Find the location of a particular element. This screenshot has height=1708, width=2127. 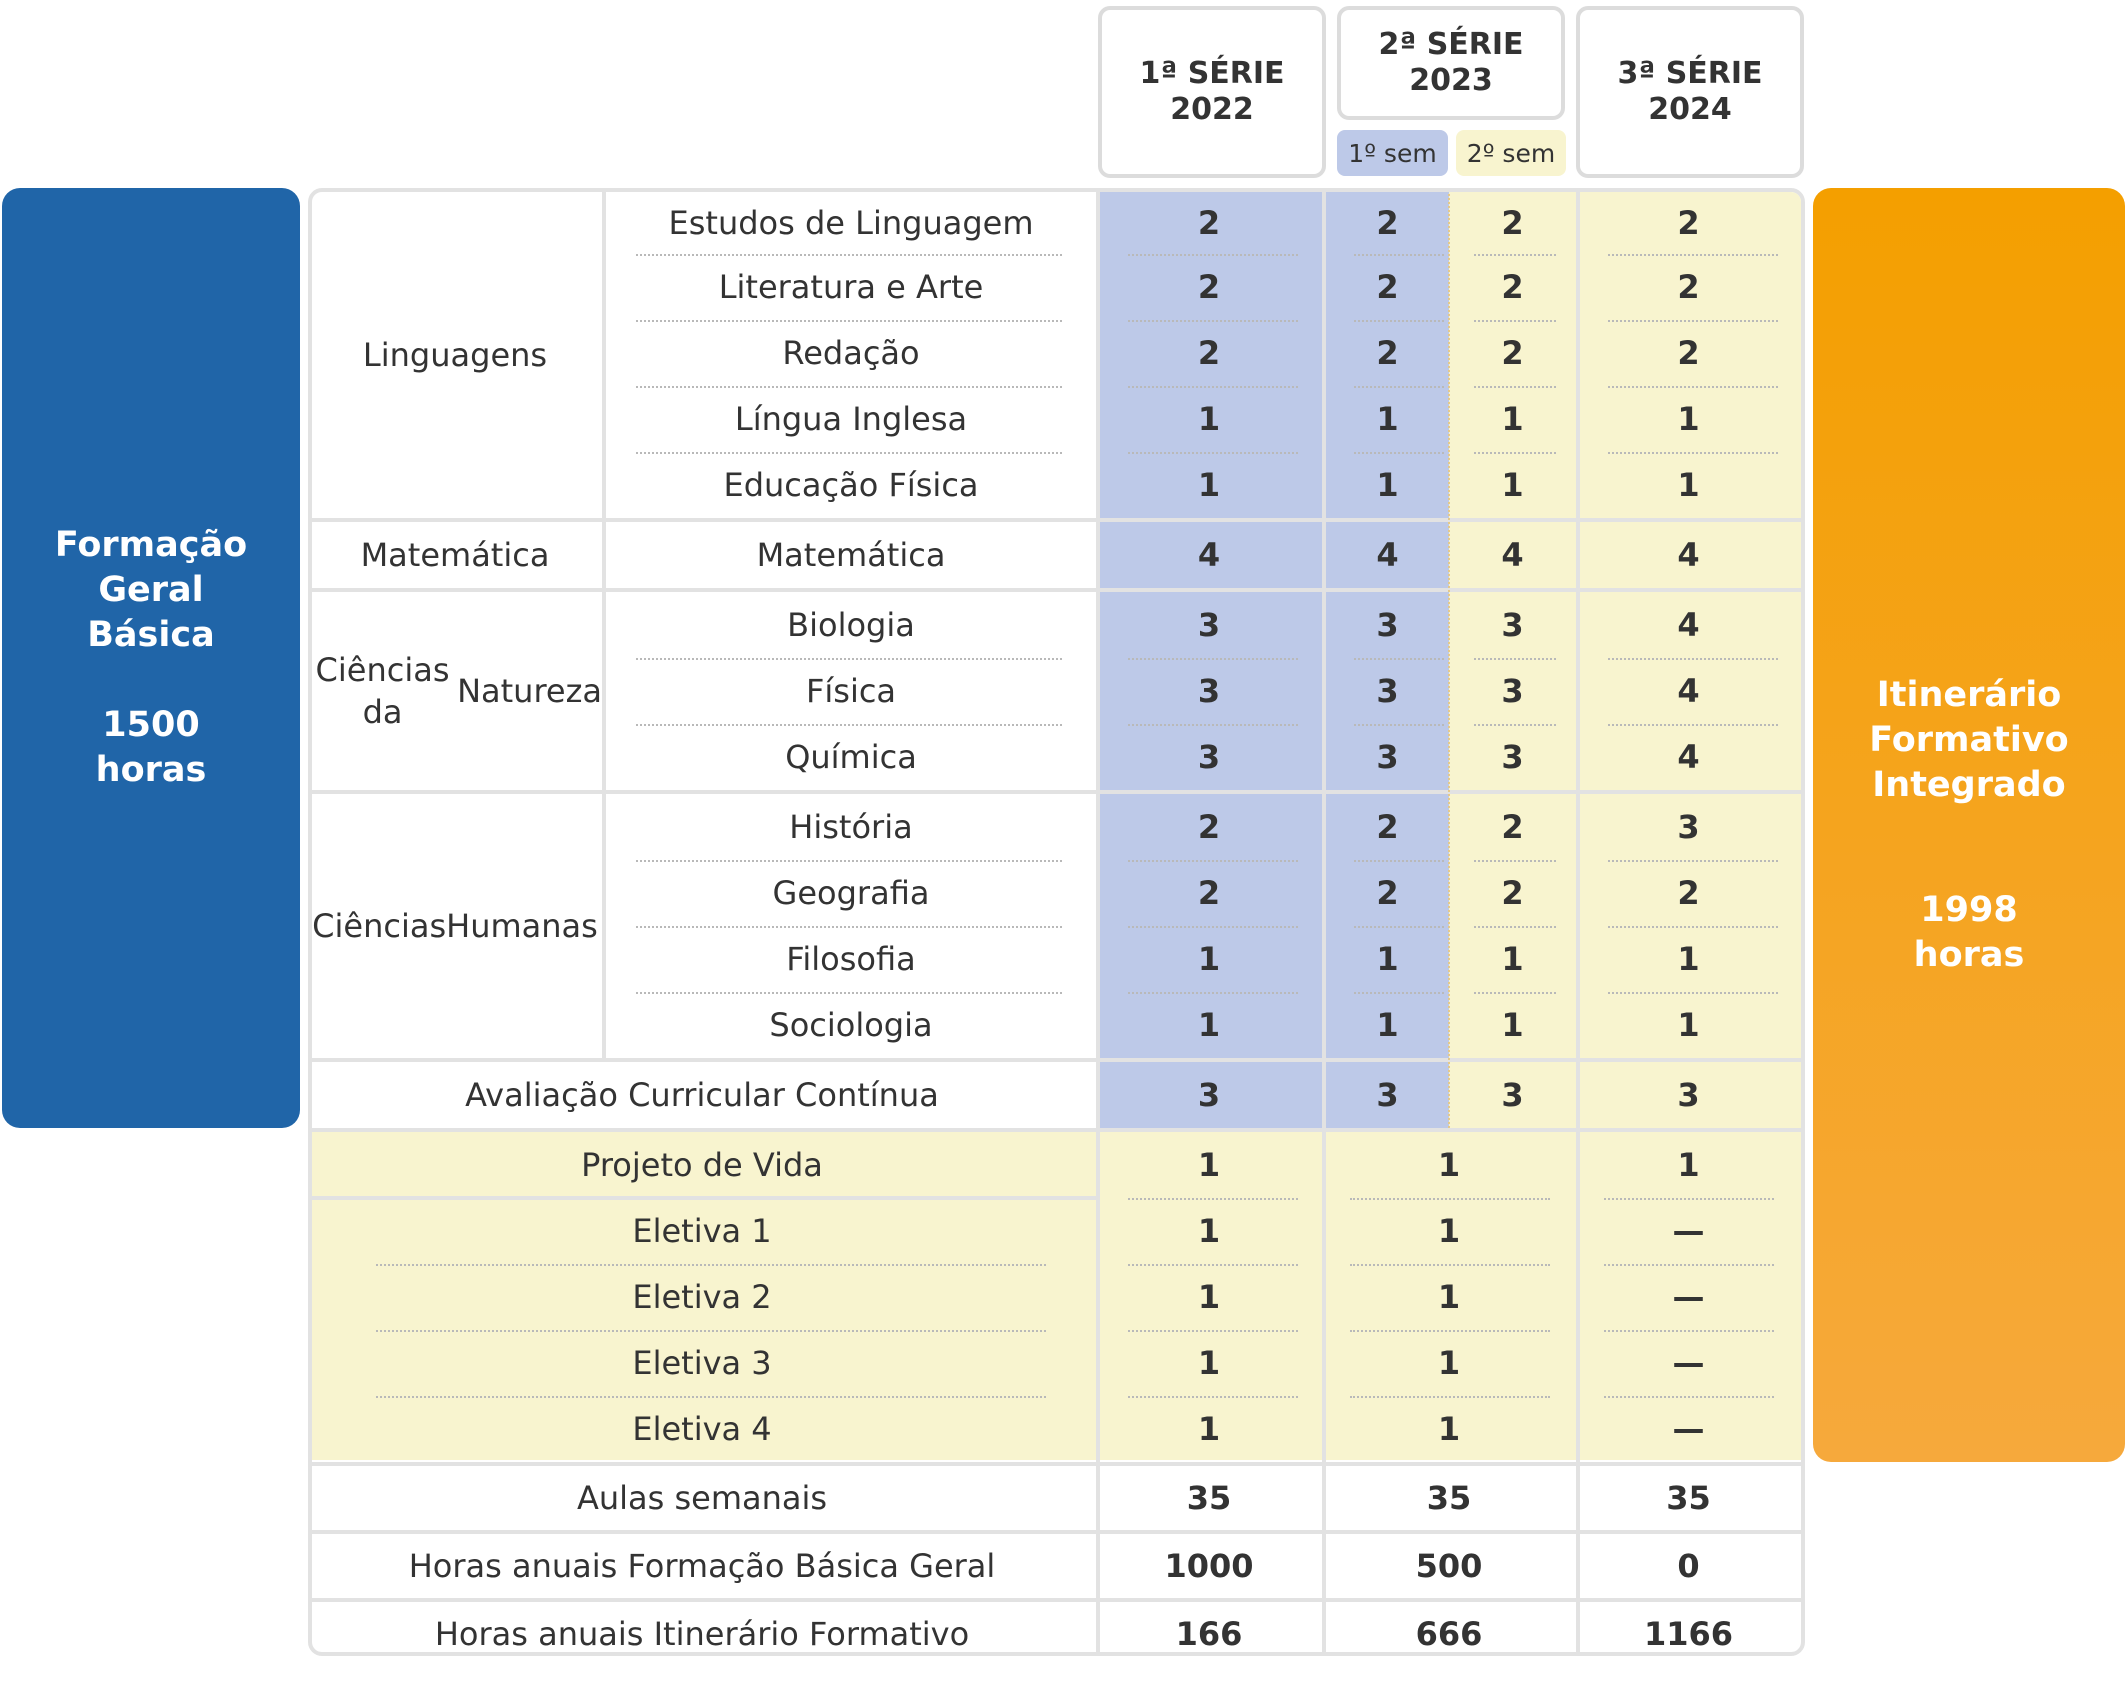

subject-name: Estudos de Linguagem is located at coordinates (851, 223).